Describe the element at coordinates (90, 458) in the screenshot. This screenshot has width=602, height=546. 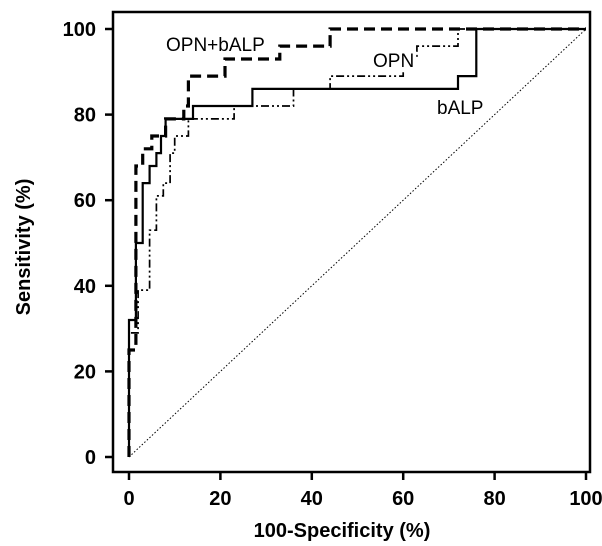
I see `y-tick-label: 0` at that location.